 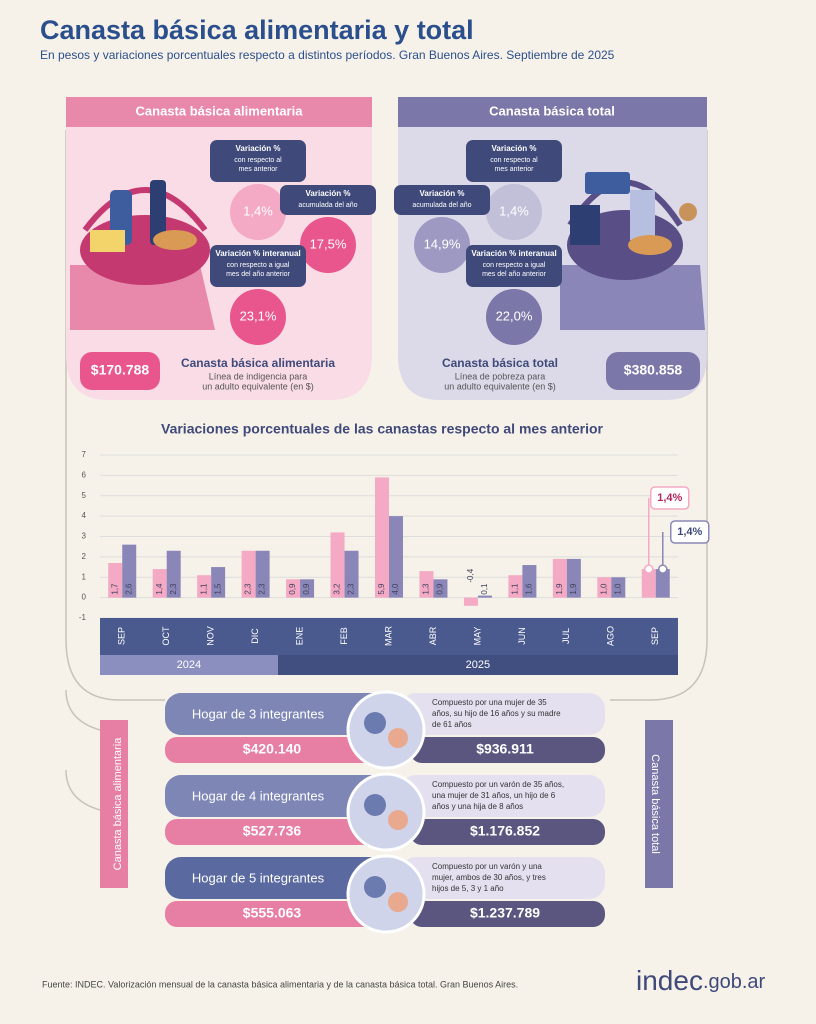 I want to click on badge-value: 14,9%, so click(x=442, y=243).